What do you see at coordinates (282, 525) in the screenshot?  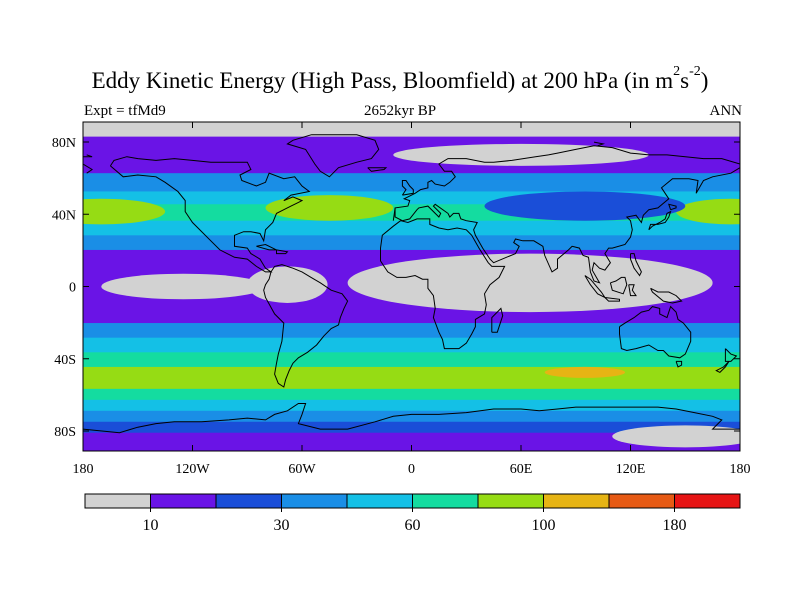 I see `colorbar-label: 30` at bounding box center [282, 525].